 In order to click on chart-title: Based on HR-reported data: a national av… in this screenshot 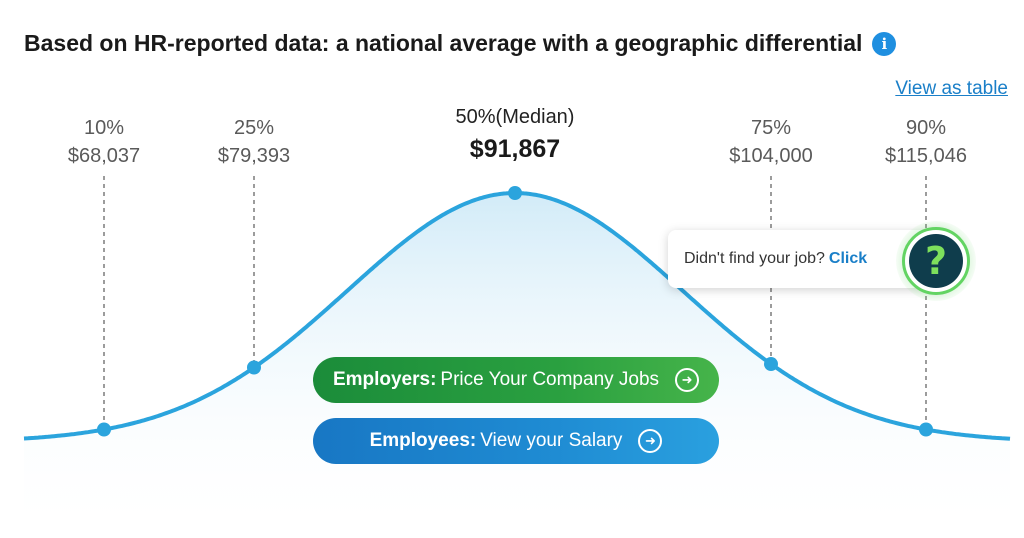, I will do `click(460, 43)`.